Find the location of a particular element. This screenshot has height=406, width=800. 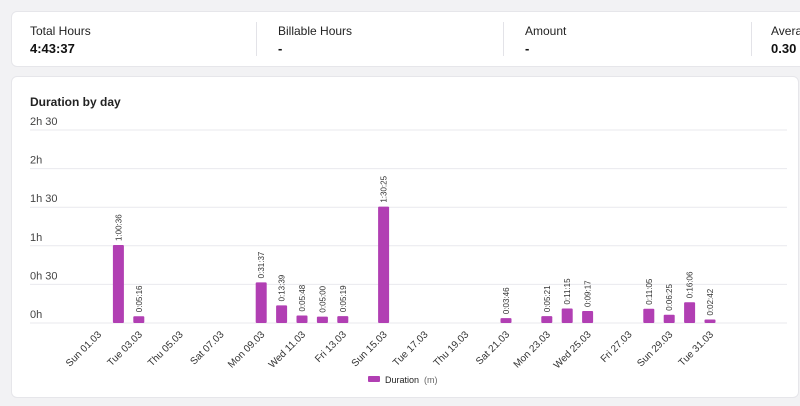

x-tick-label: Wed 11.03 is located at coordinates (288, 350).